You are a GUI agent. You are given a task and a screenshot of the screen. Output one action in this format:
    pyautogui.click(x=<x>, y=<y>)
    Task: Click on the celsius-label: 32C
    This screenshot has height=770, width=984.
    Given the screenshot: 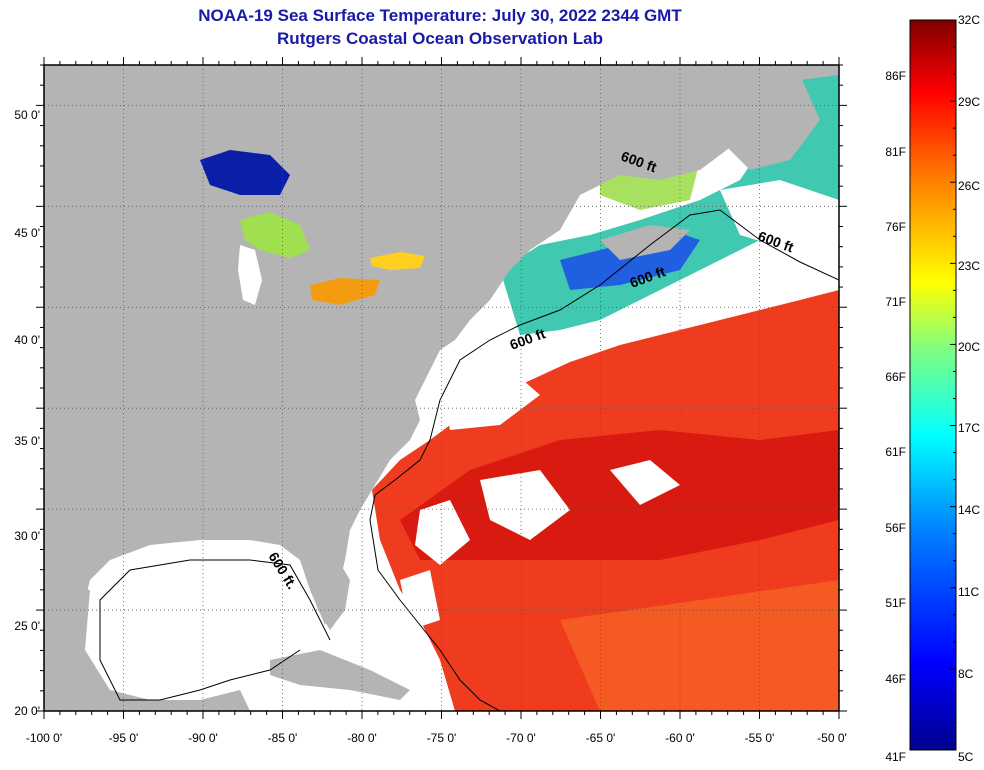 What is the action you would take?
    pyautogui.click(x=969, y=20)
    